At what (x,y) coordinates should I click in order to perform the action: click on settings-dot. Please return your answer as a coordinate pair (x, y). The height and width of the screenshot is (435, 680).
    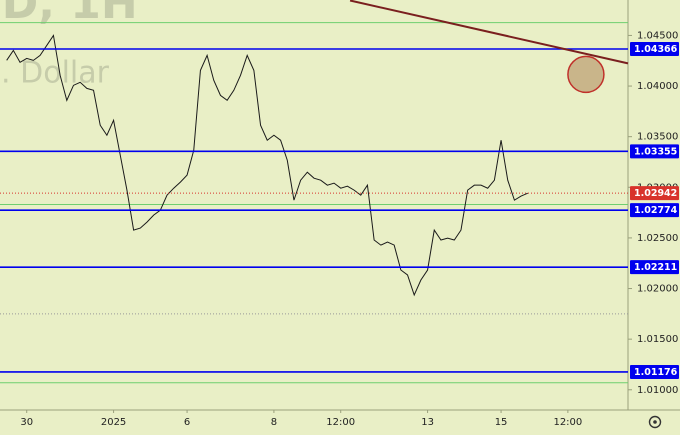
    Looking at the image, I should click on (655, 422).